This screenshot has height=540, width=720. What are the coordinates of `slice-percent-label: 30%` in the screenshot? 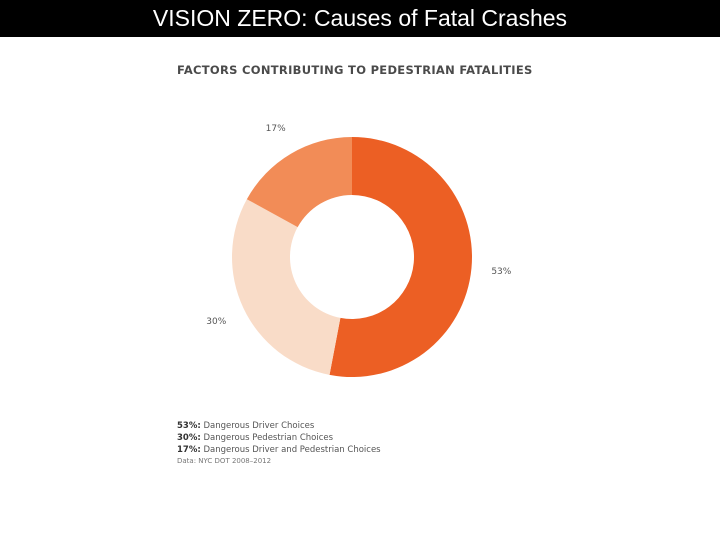 It's located at (216, 322).